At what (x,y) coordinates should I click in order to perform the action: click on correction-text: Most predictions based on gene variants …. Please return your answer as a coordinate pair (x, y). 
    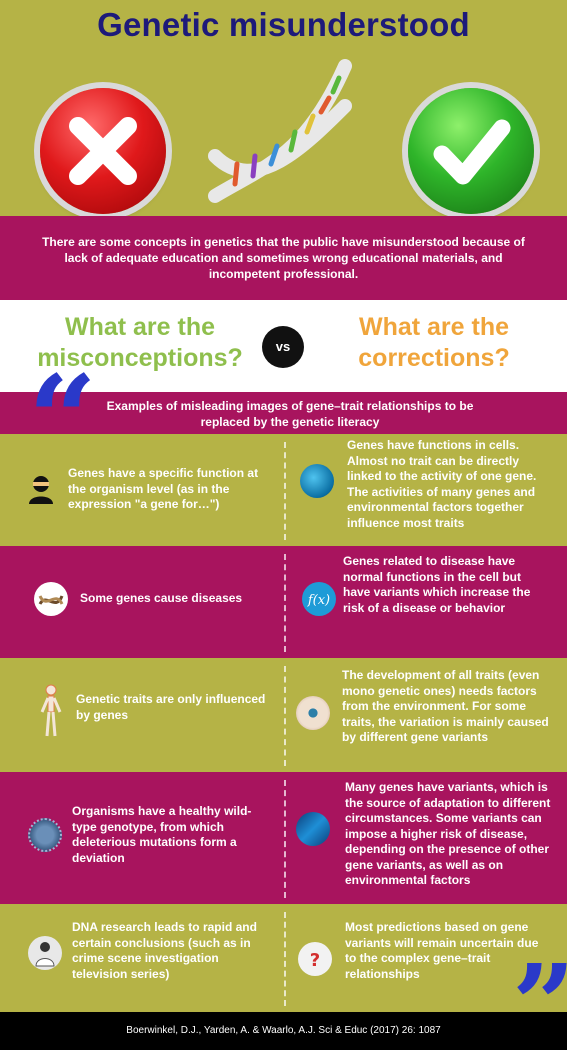
    Looking at the image, I should click on (442, 950).